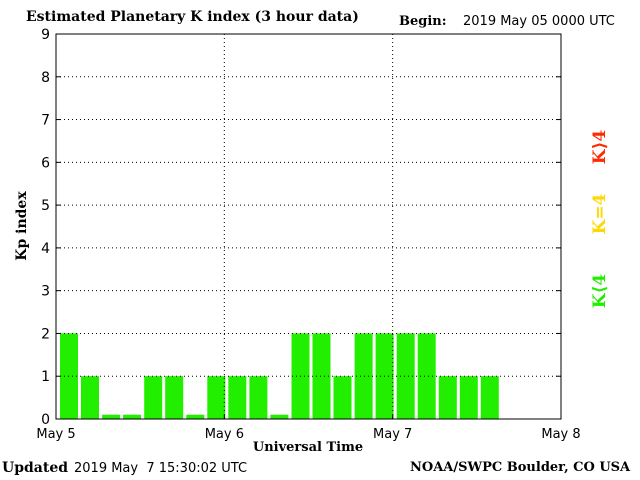  I want to click on y-tick-label: 2, so click(45, 334).